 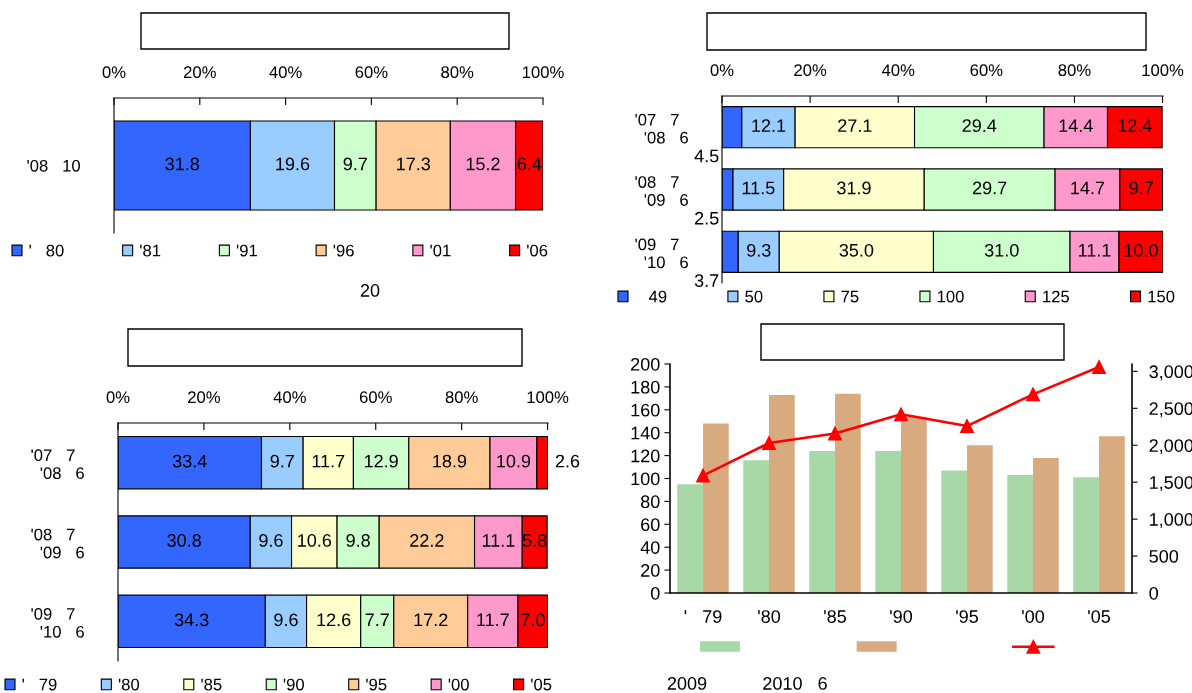 What do you see at coordinates (381, 461) in the screenshot?
I see `data-label: 12.9` at bounding box center [381, 461].